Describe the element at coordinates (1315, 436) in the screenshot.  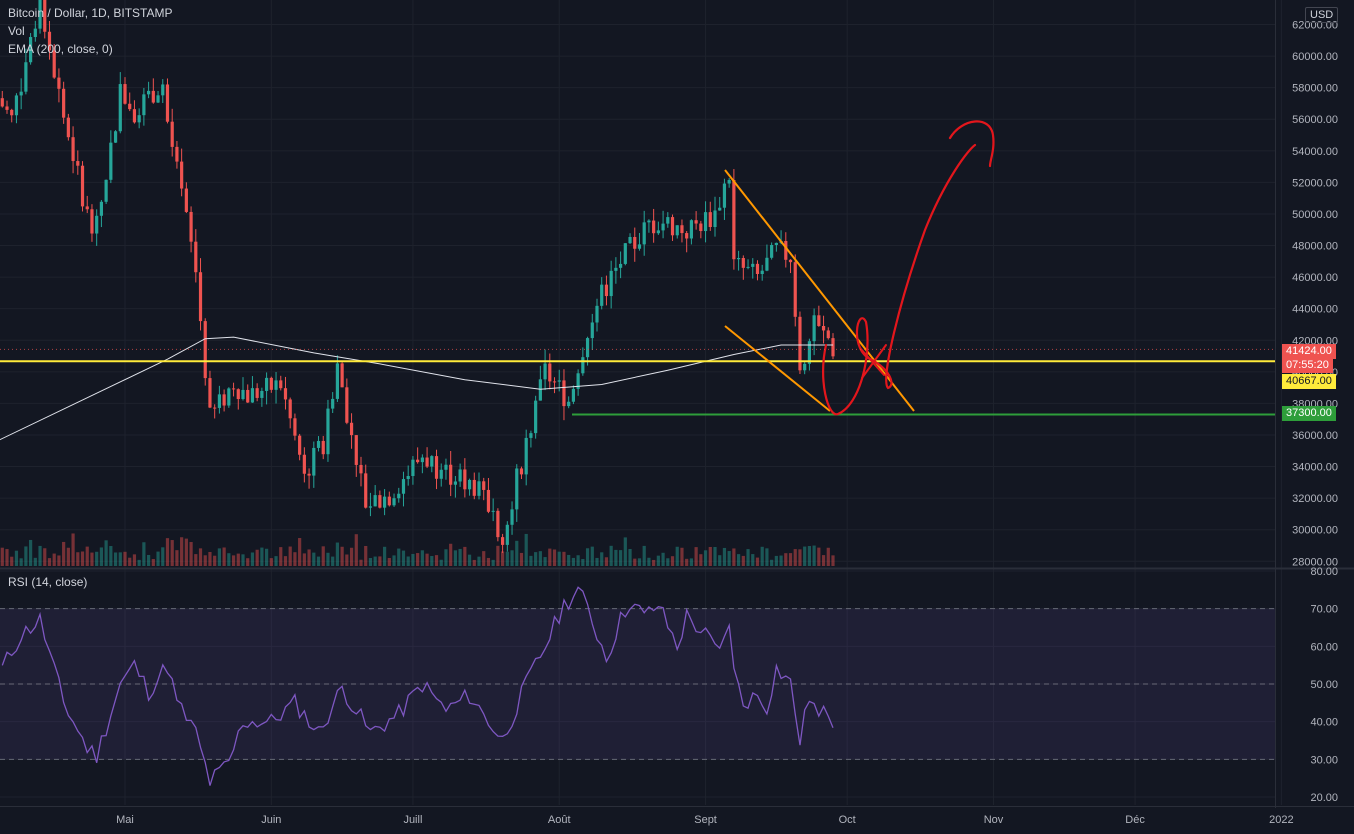
I see `price-tick-label: 36000.00` at that location.